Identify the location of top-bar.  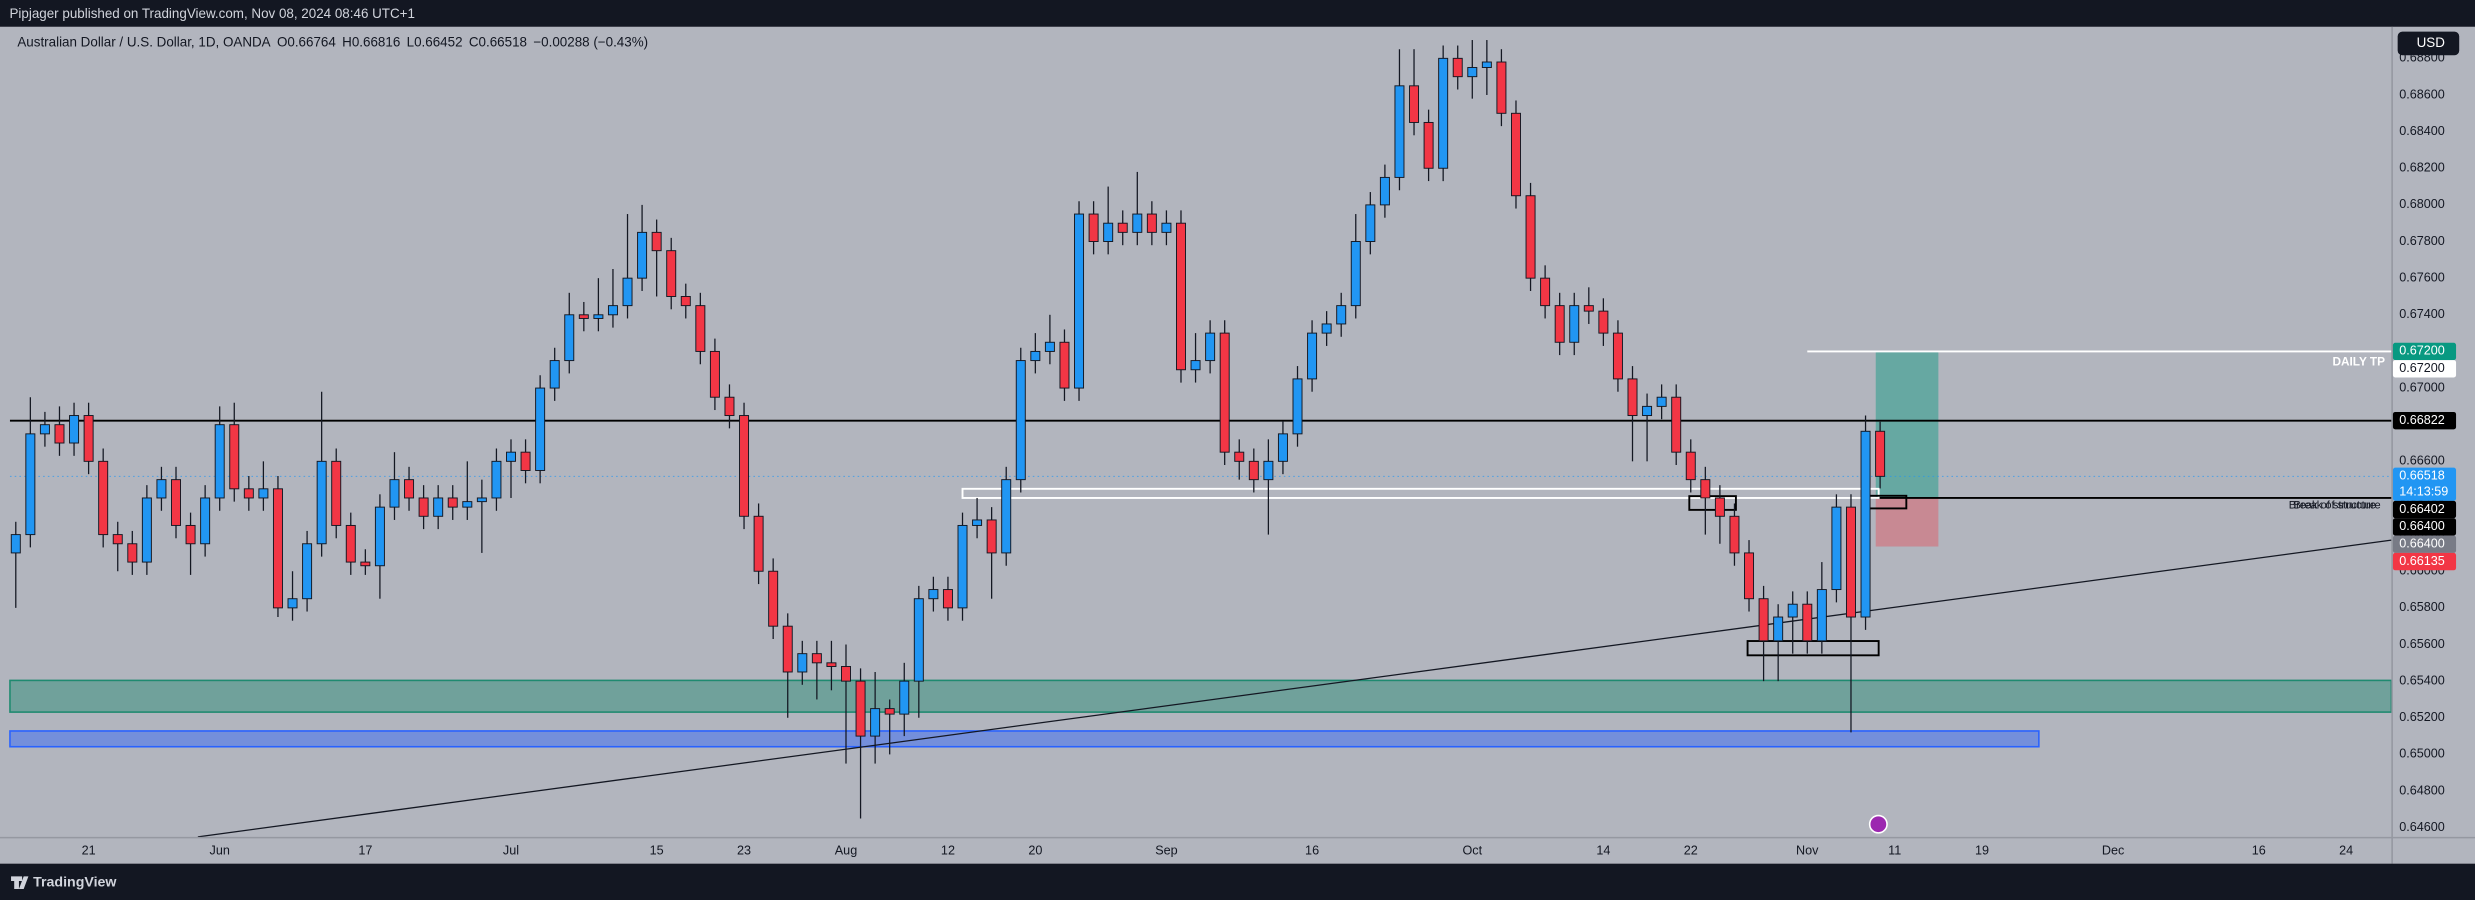
(1237, 13).